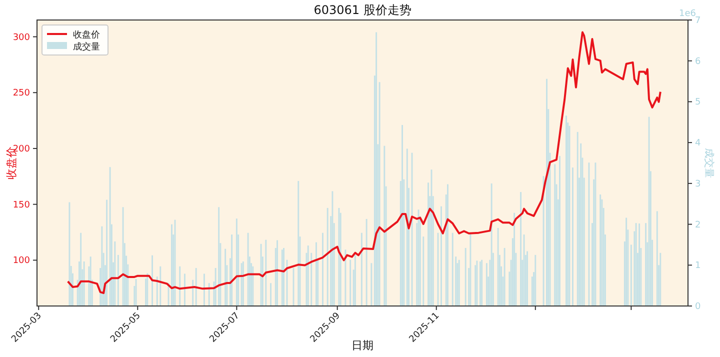 The height and width of the screenshot is (357, 720). Describe the element at coordinates (363, 10) in the screenshot. I see `chart-title: 603061 股价走势` at that location.